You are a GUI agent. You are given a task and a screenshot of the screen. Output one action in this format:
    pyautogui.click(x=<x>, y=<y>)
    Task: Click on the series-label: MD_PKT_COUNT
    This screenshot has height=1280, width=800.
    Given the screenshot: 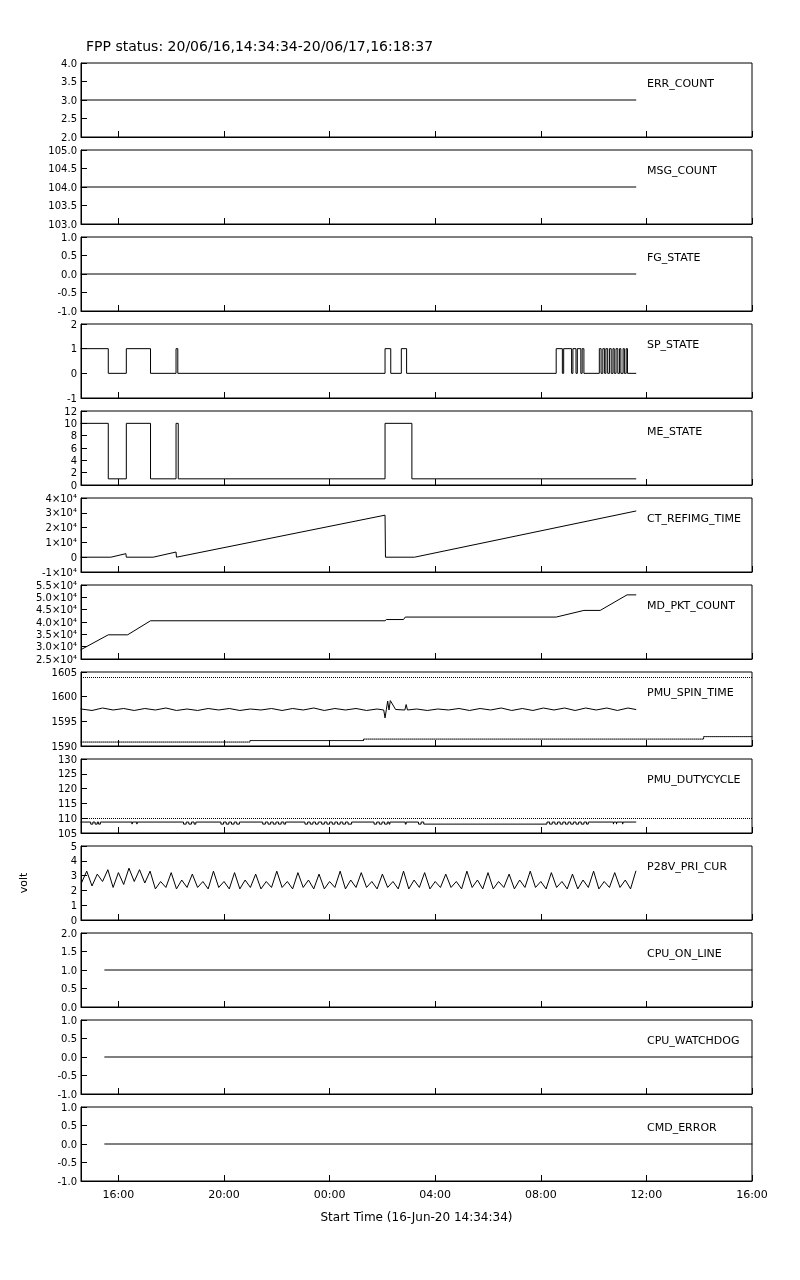 What is the action you would take?
    pyautogui.click(x=691, y=605)
    